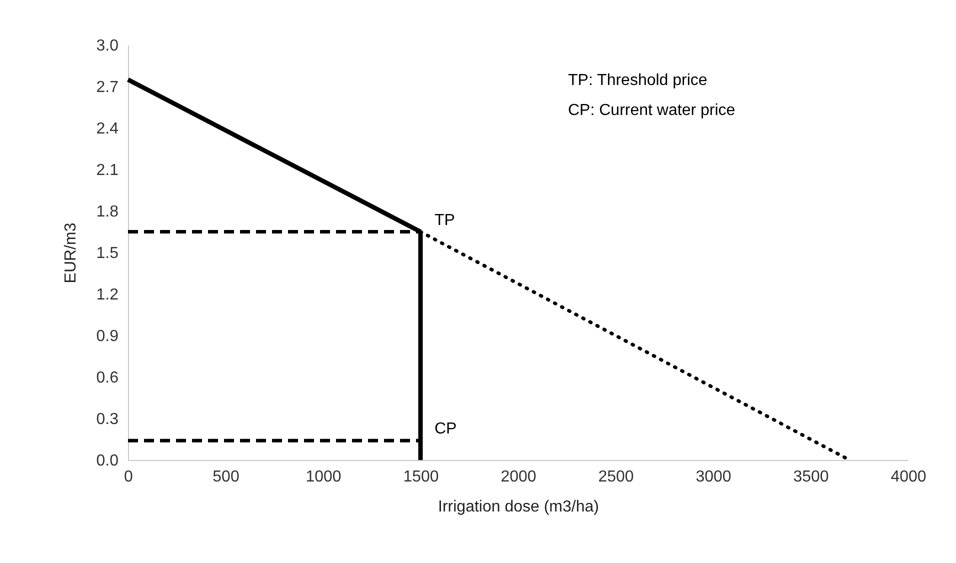 This screenshot has height=563, width=956. I want to click on x-tick-label: 2500, so click(616, 477).